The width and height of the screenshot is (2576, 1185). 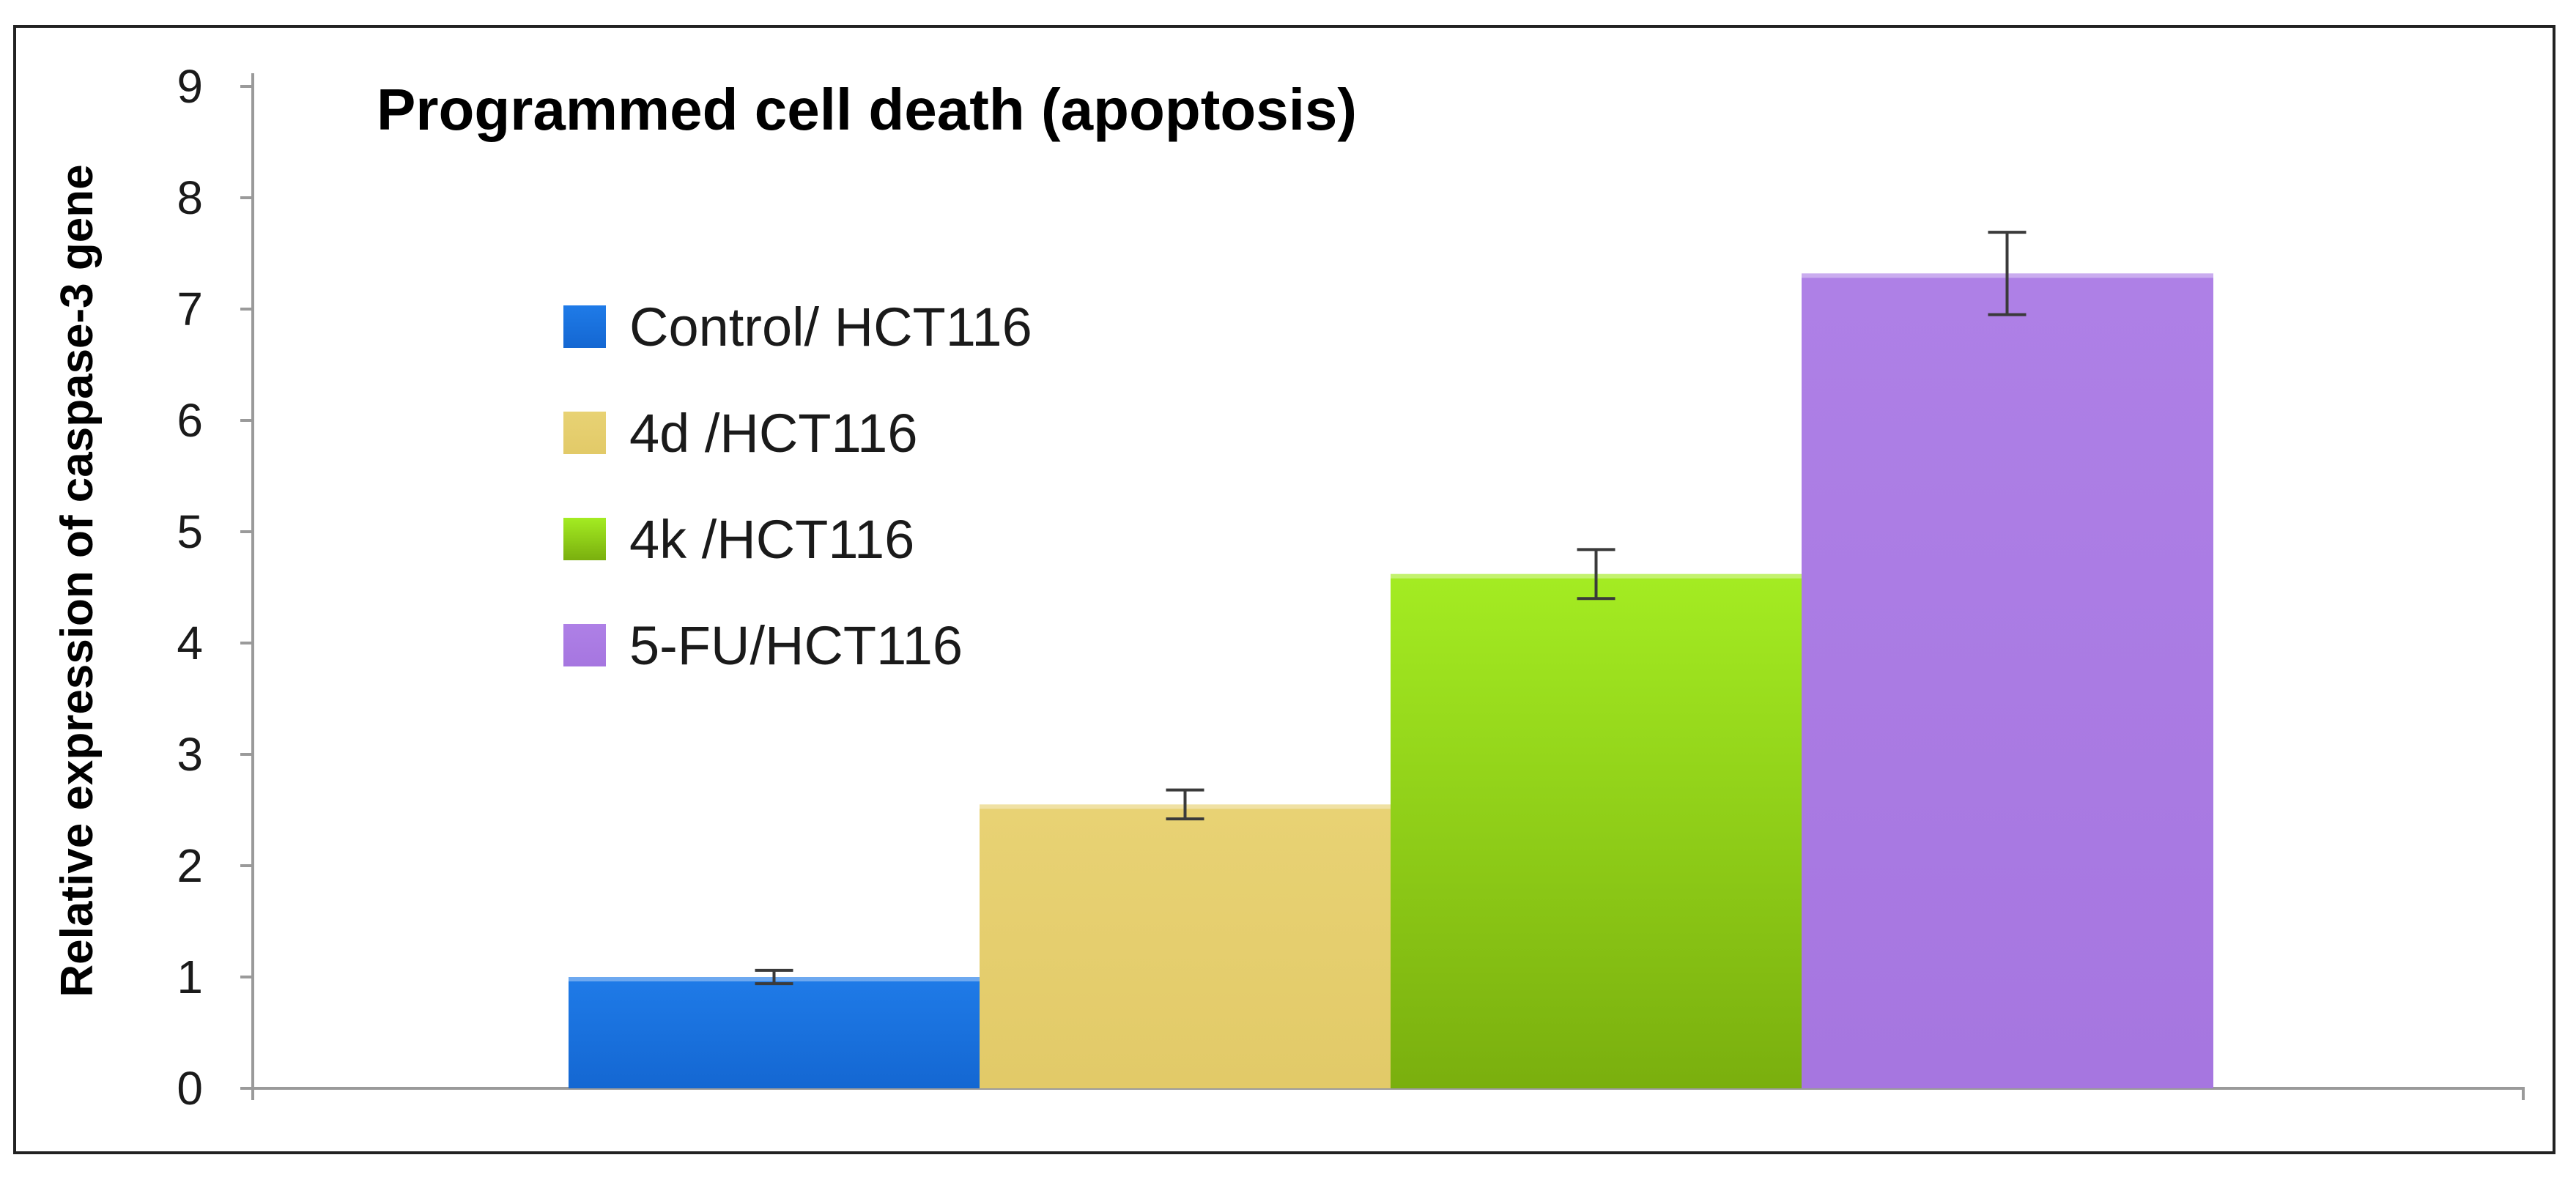 I want to click on y-tick-label: 8, so click(x=190, y=198).